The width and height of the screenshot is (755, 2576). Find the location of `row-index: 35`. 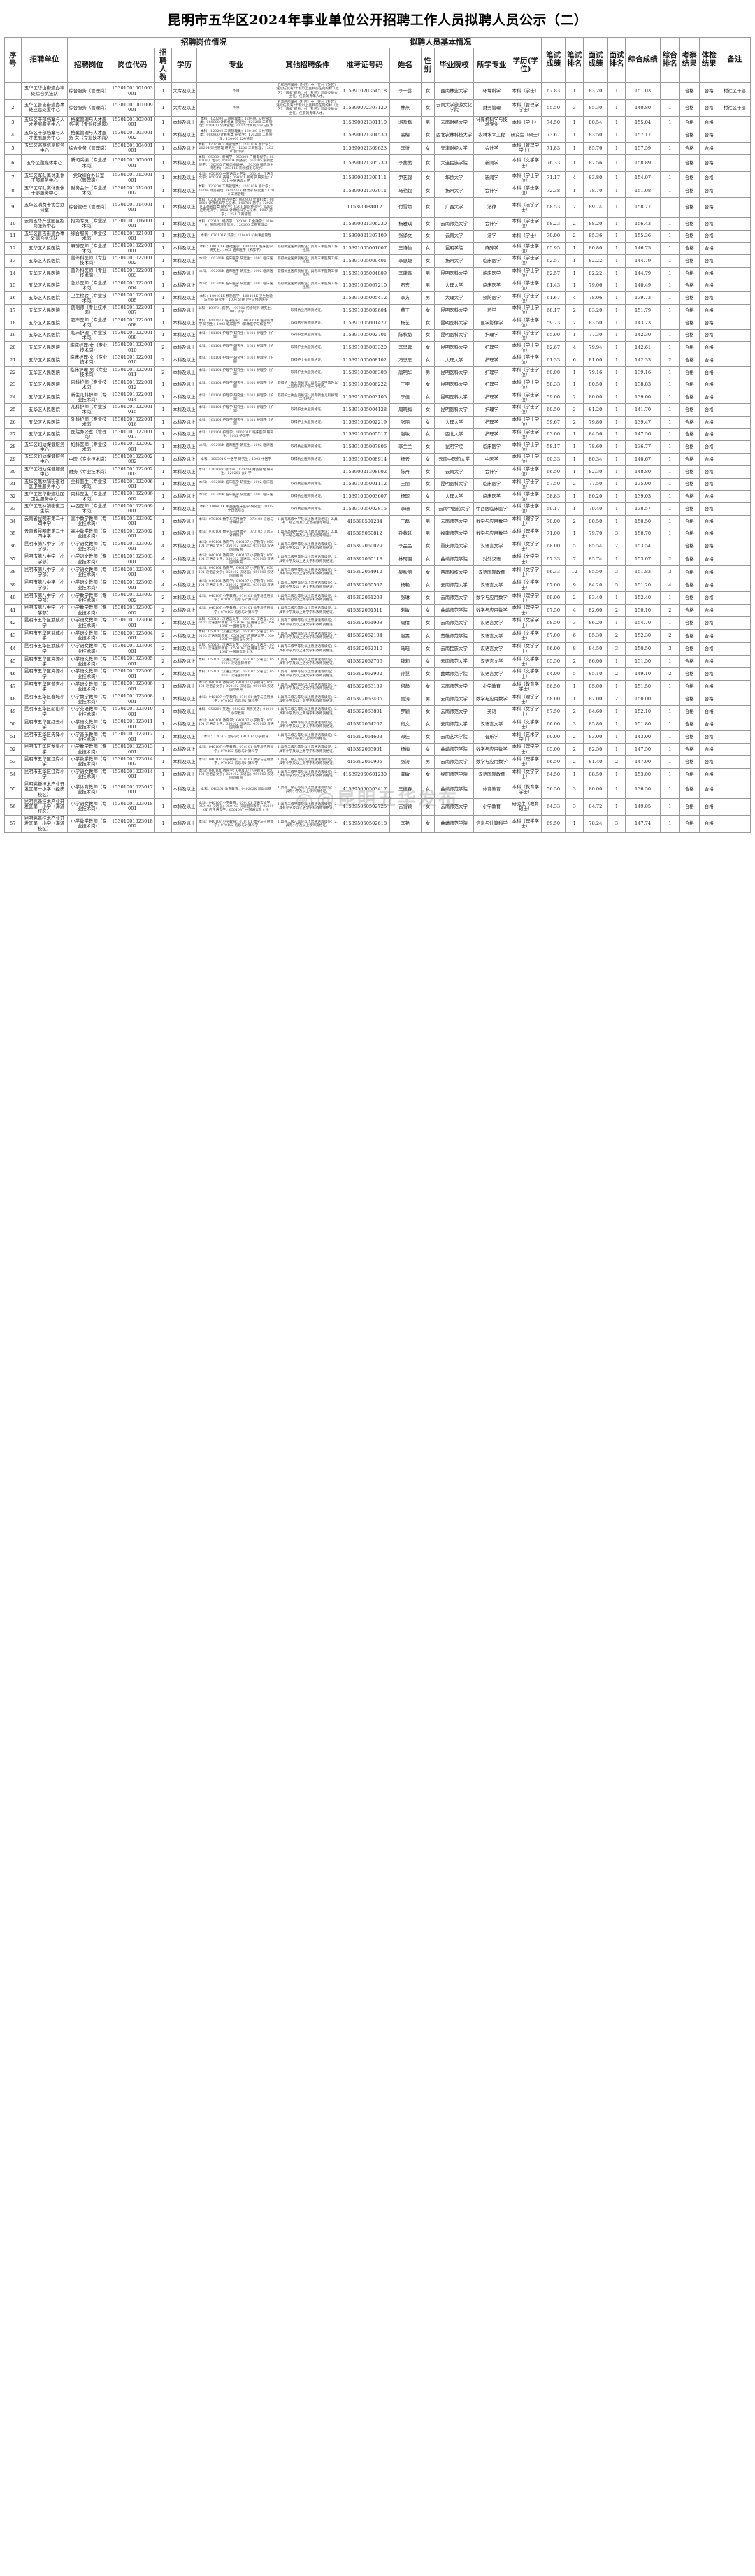

row-index: 35 is located at coordinates (13, 534).